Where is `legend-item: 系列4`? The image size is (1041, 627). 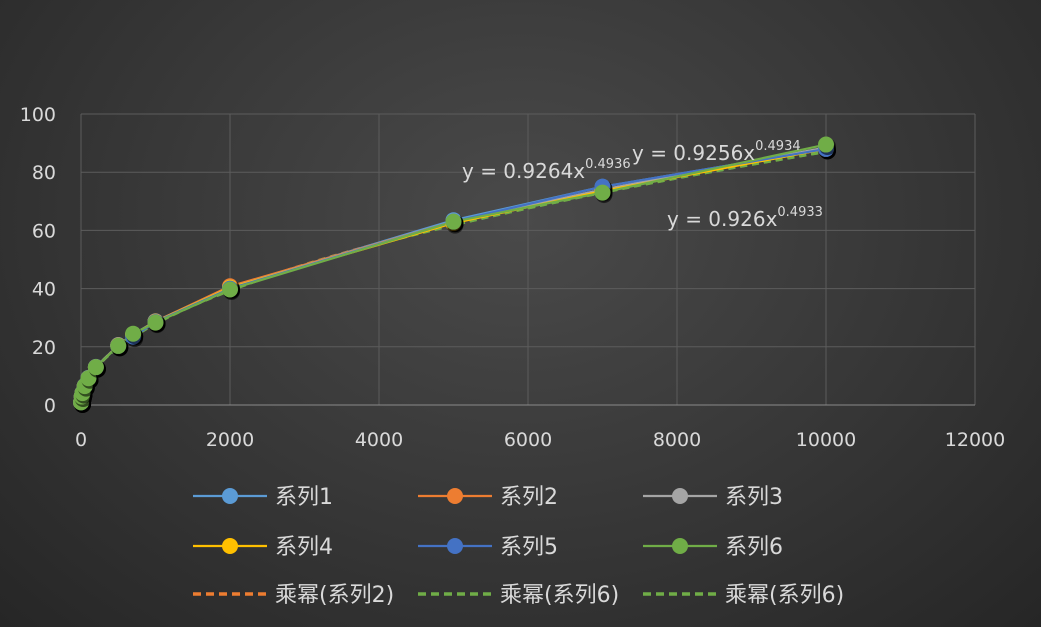 legend-item: 系列4 is located at coordinates (263, 547).